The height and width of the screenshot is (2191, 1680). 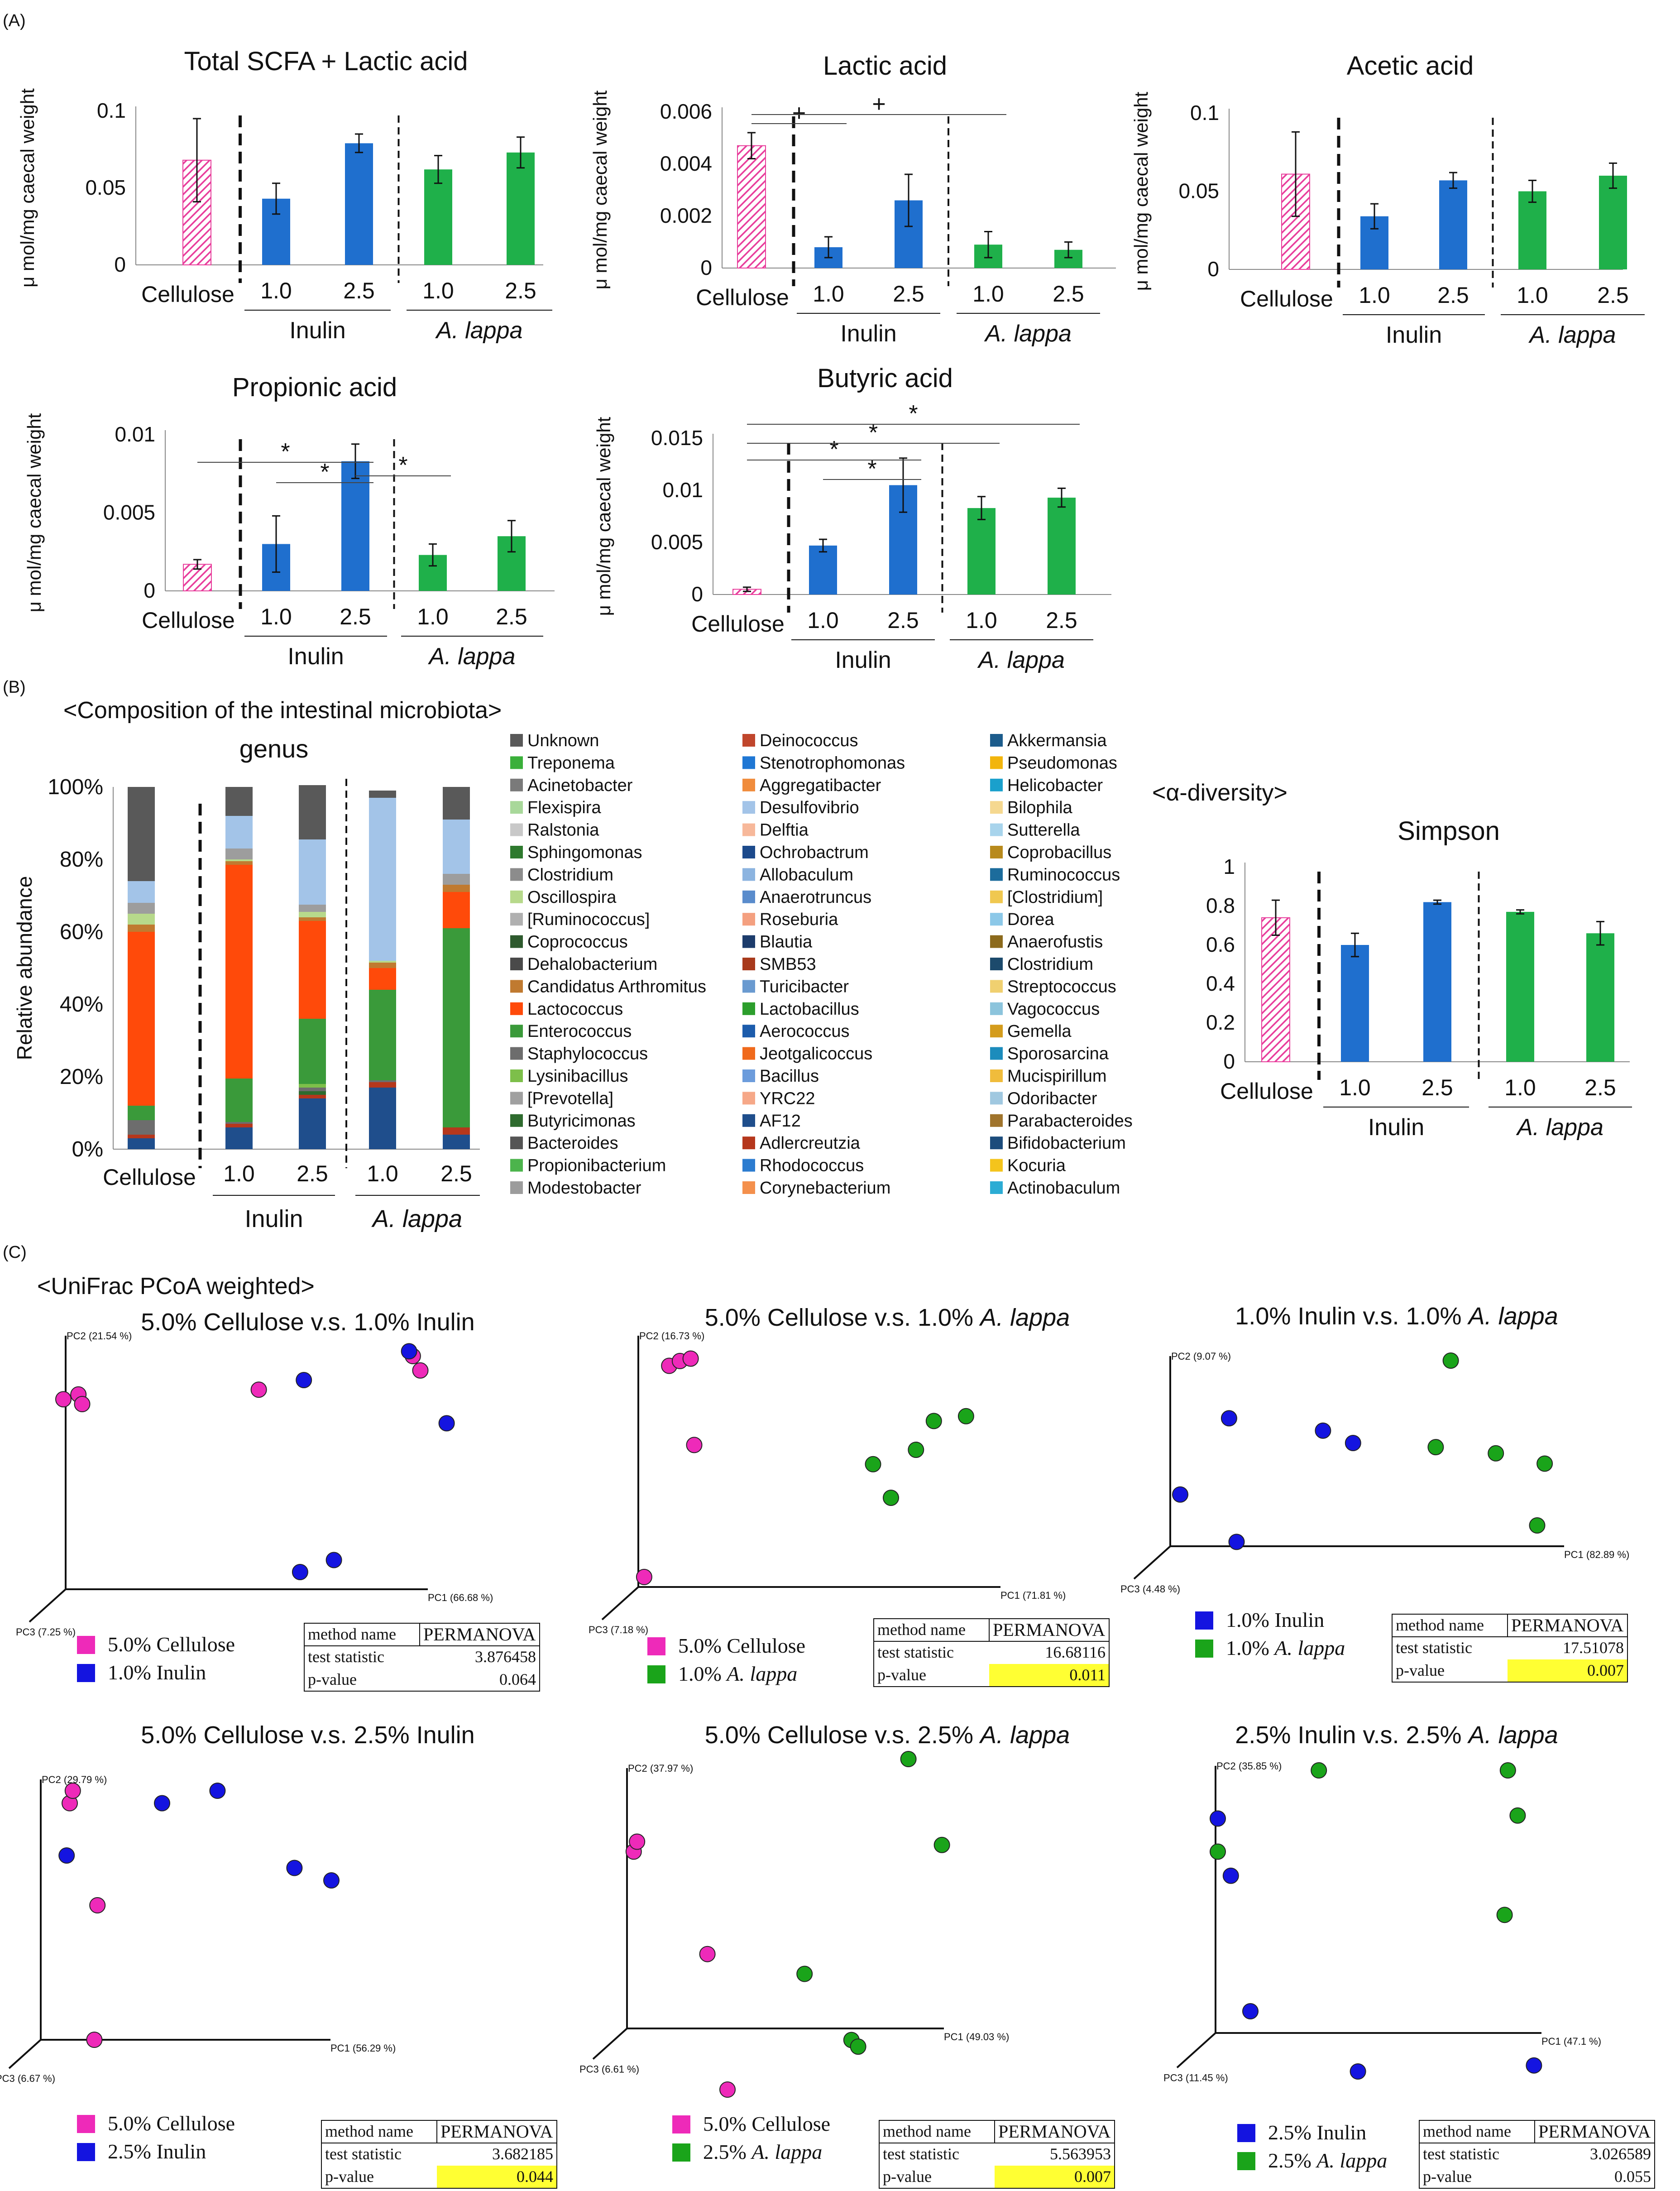 I want to click on pc2-label: PC2 (37.97 %), so click(x=660, y=1768).